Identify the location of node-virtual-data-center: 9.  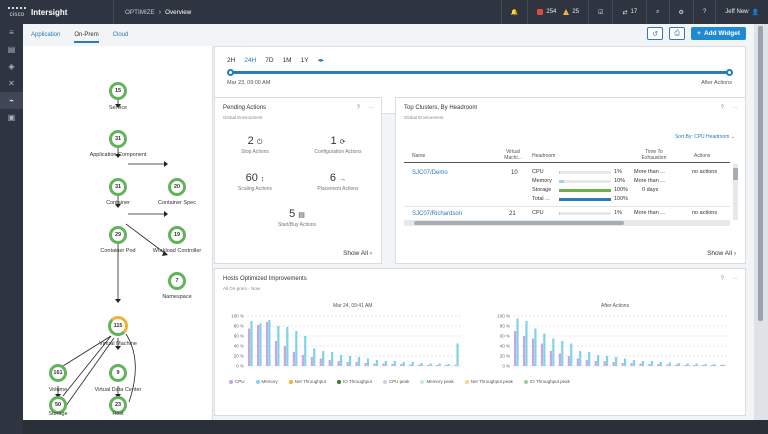
(118, 373).